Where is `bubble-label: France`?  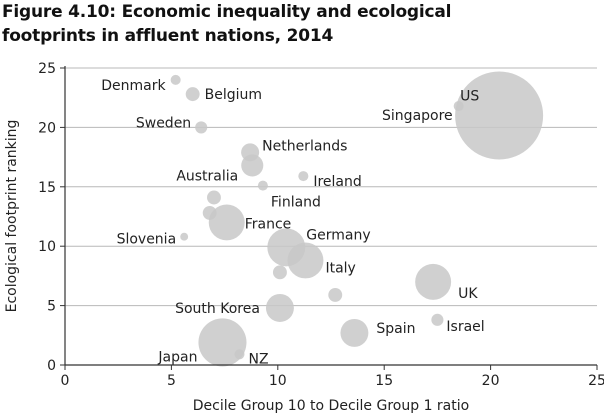
bubble-label: France is located at coordinates (268, 224).